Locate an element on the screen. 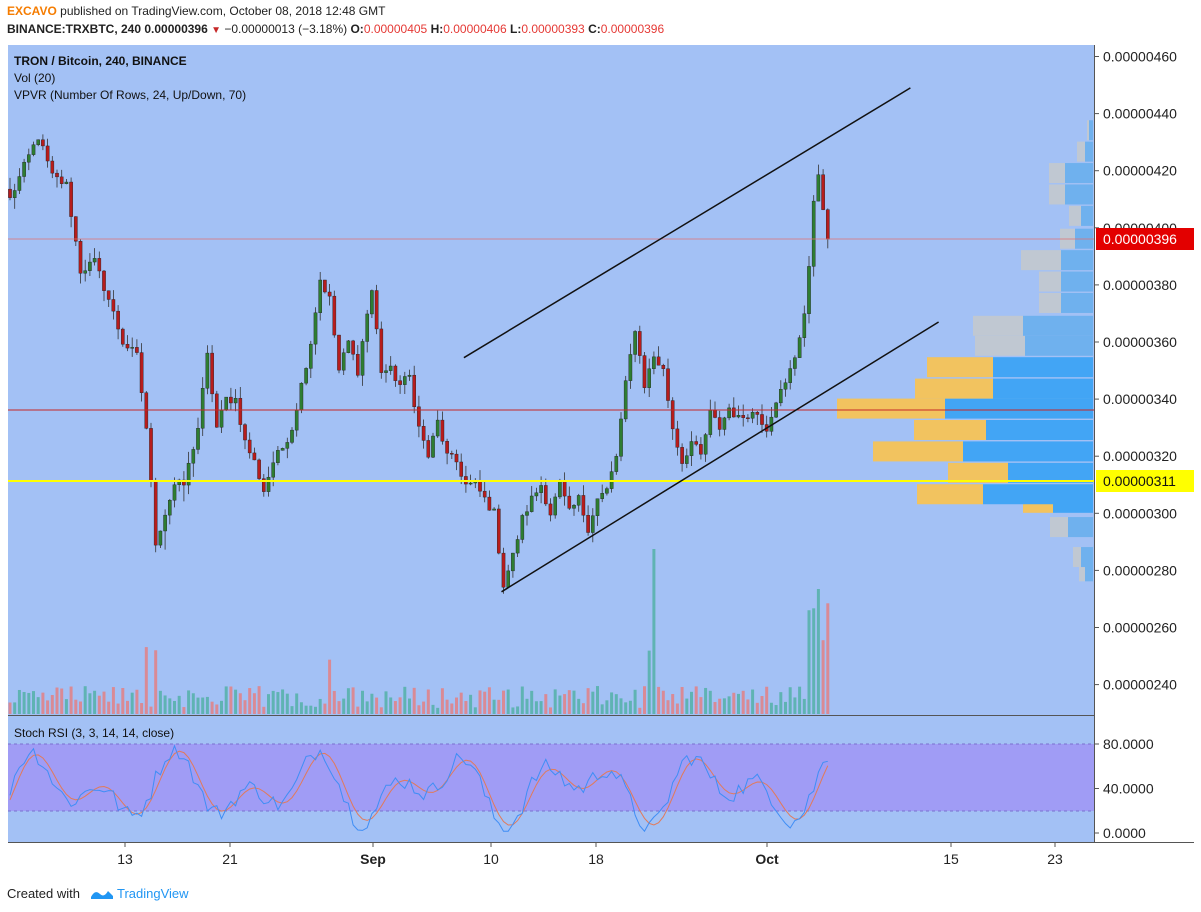  close-value: 0.00000396 is located at coordinates (632, 29).